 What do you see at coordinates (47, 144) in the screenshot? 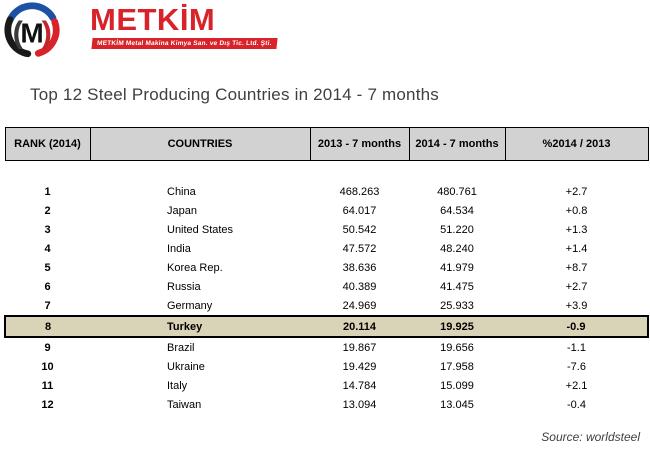
I see `header-rank: RANK (2014)` at bounding box center [47, 144].